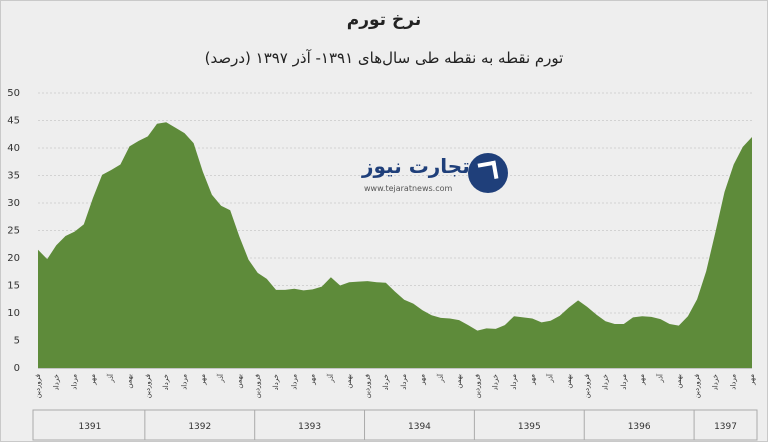 This screenshot has width=768, height=442. I want to click on y-tick-label: 50, so click(13, 93).